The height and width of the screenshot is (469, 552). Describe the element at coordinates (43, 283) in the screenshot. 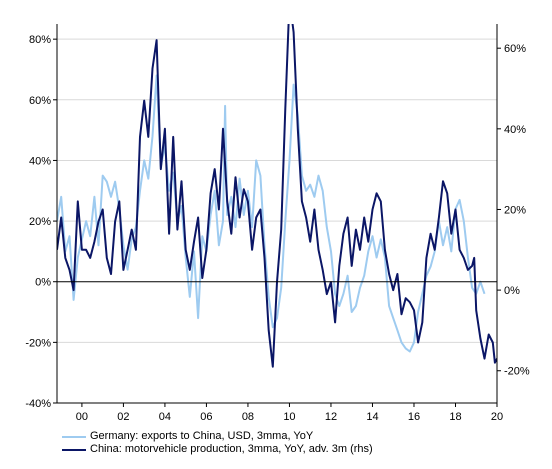

I see `ytick-left-label-4: 0%` at that location.